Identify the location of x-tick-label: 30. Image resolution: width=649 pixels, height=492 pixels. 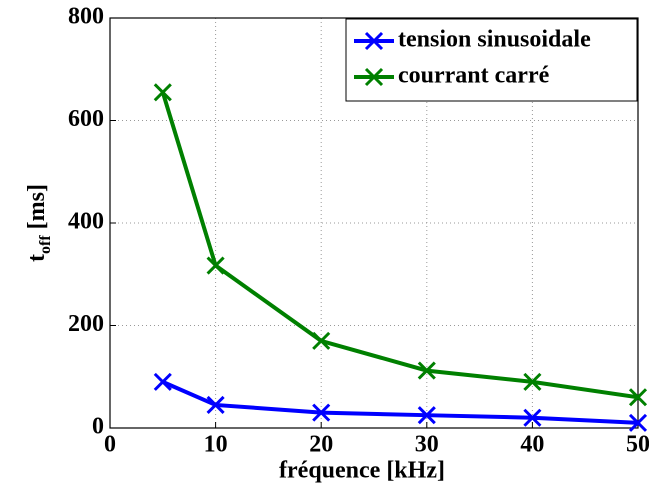
(427, 445).